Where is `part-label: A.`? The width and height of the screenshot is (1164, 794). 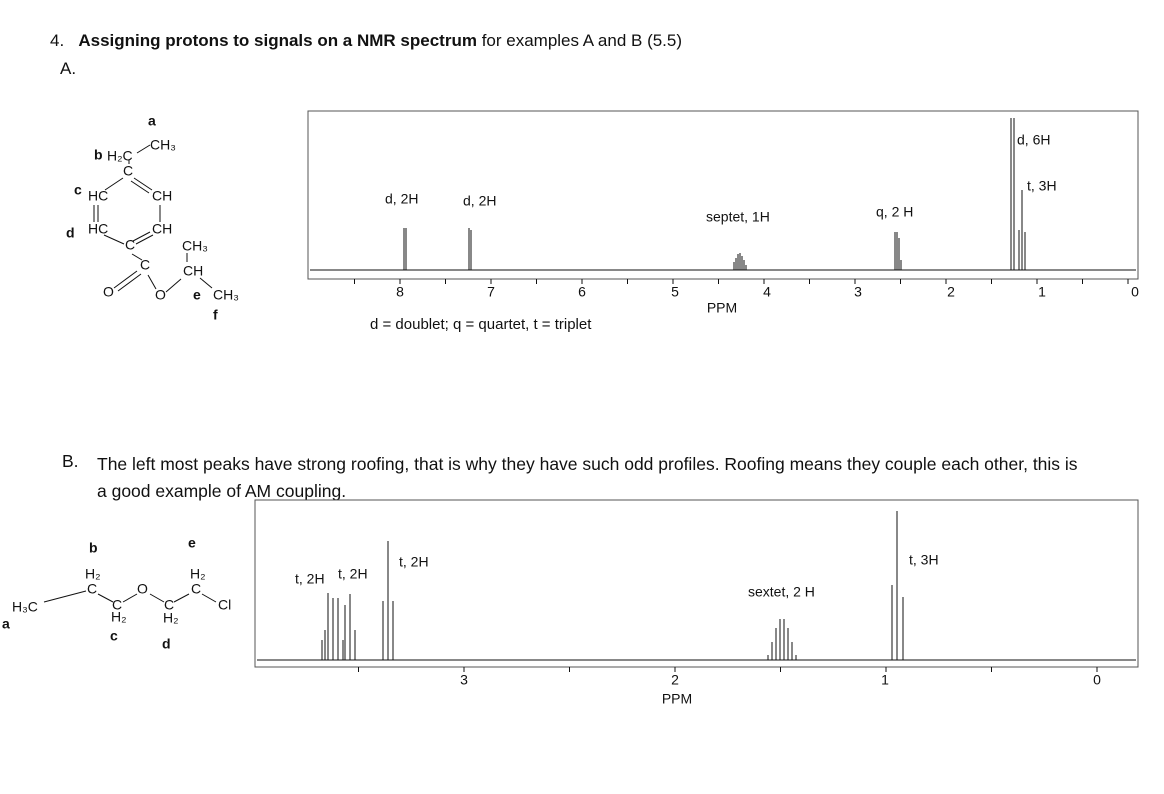 part-label: A. is located at coordinates (68, 68).